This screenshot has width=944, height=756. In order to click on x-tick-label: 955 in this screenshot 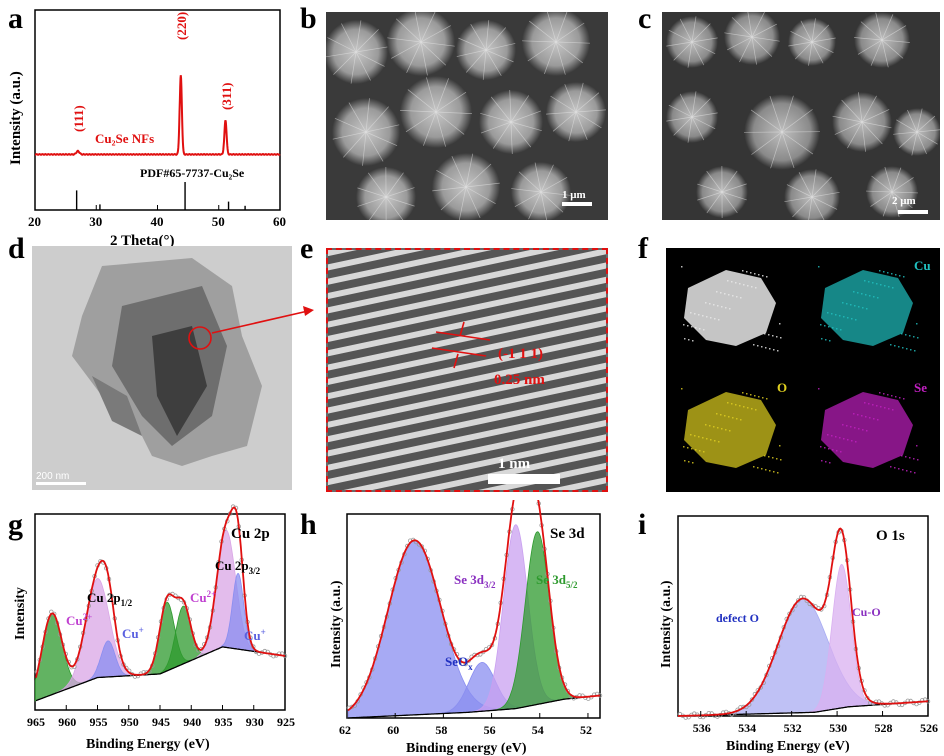, I will do `click(99, 722)`.